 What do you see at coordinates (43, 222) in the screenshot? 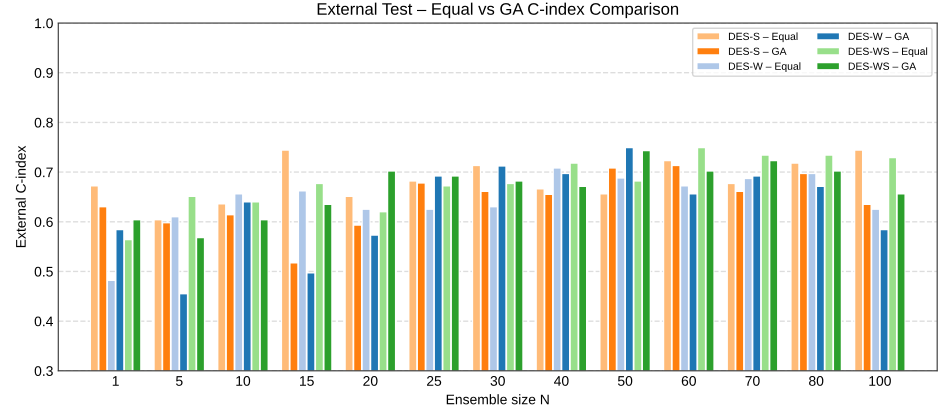
I see `y-tick-label: 0.6` at bounding box center [43, 222].